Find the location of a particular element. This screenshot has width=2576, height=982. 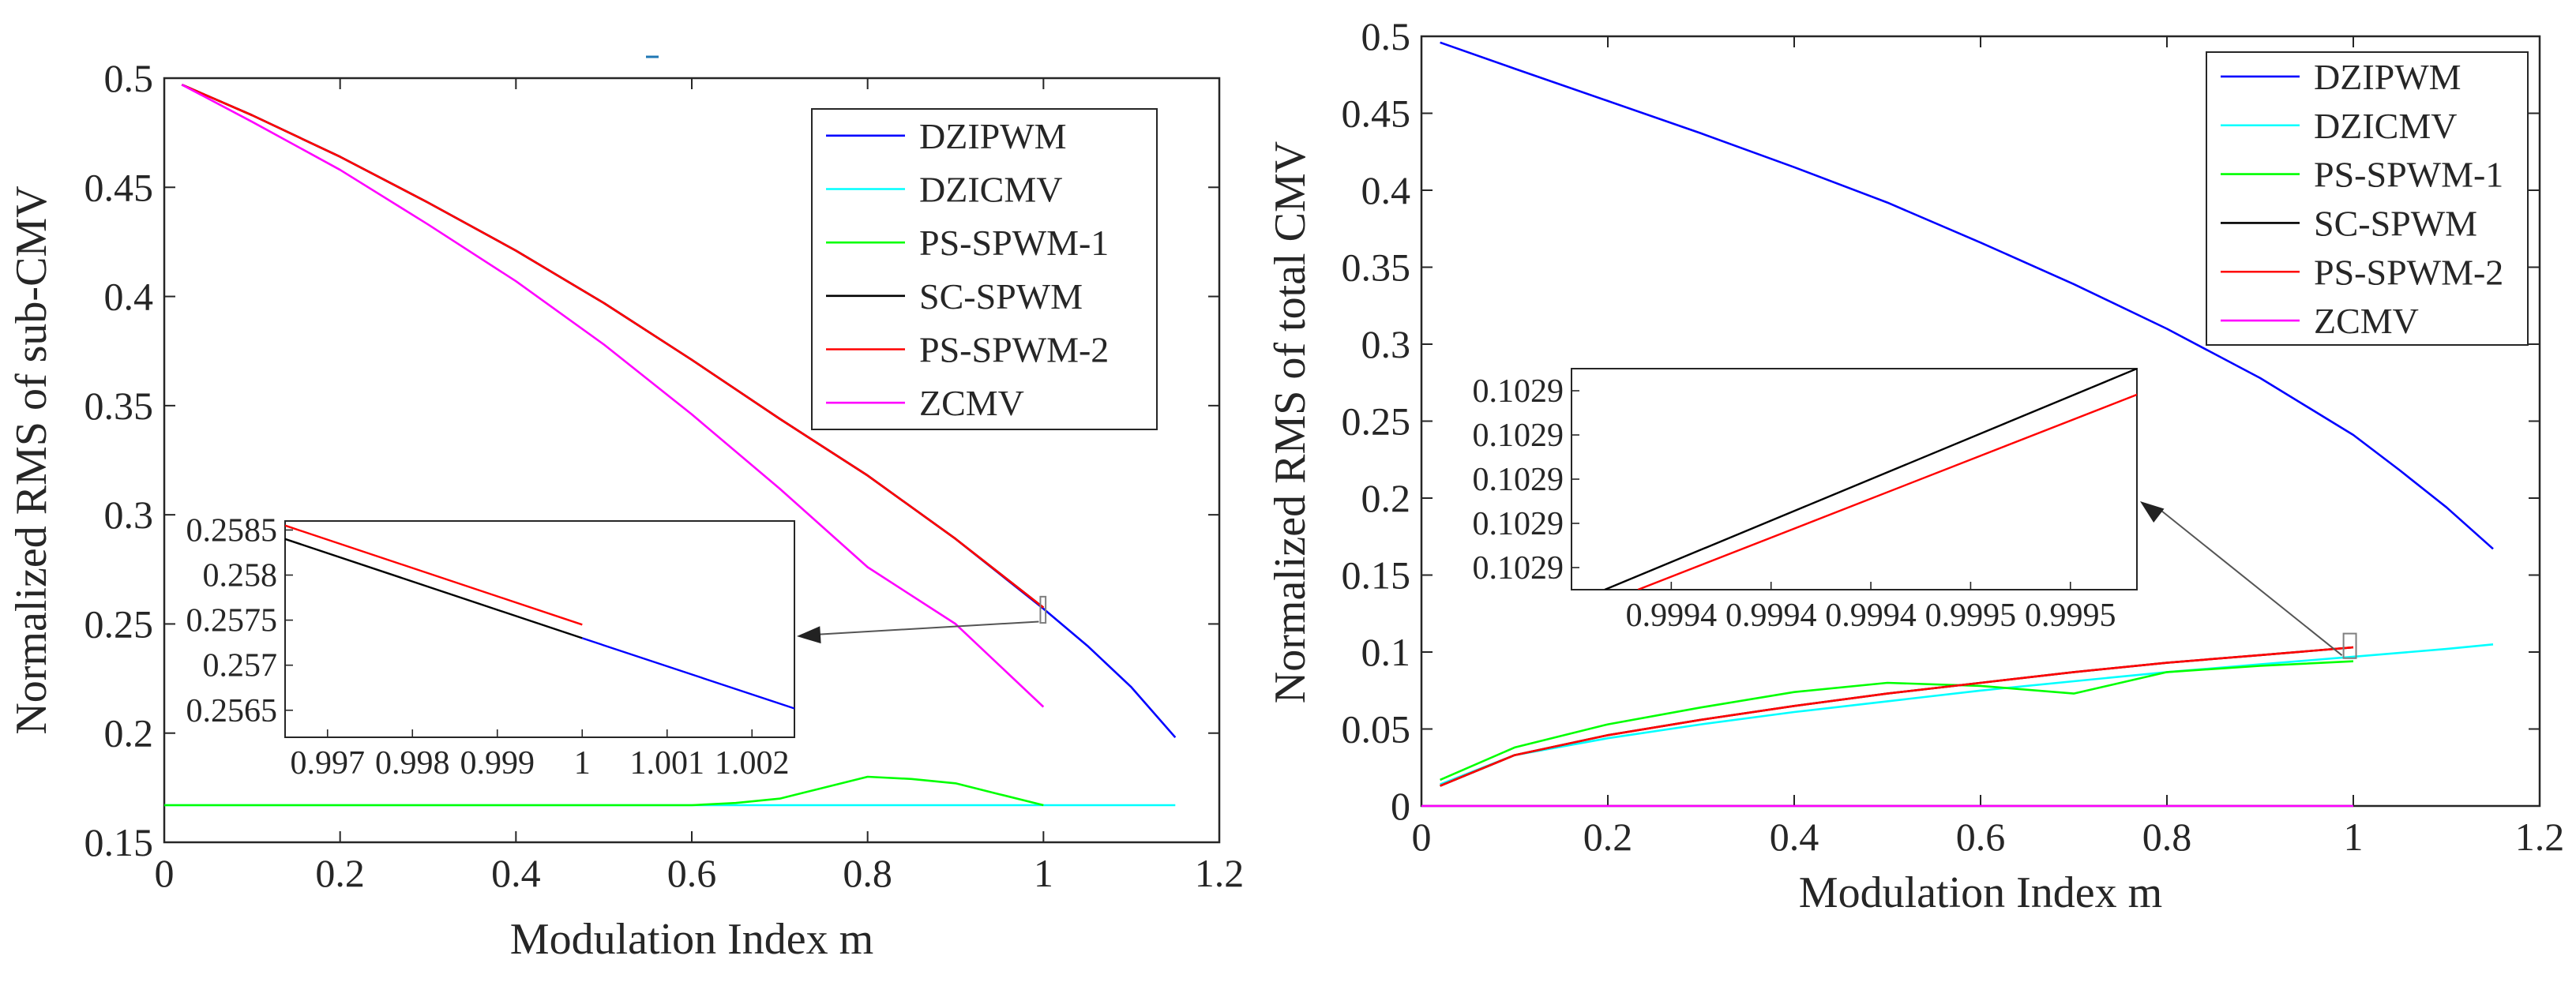

inset-x-tick-label: 1.001 is located at coordinates (667, 763).